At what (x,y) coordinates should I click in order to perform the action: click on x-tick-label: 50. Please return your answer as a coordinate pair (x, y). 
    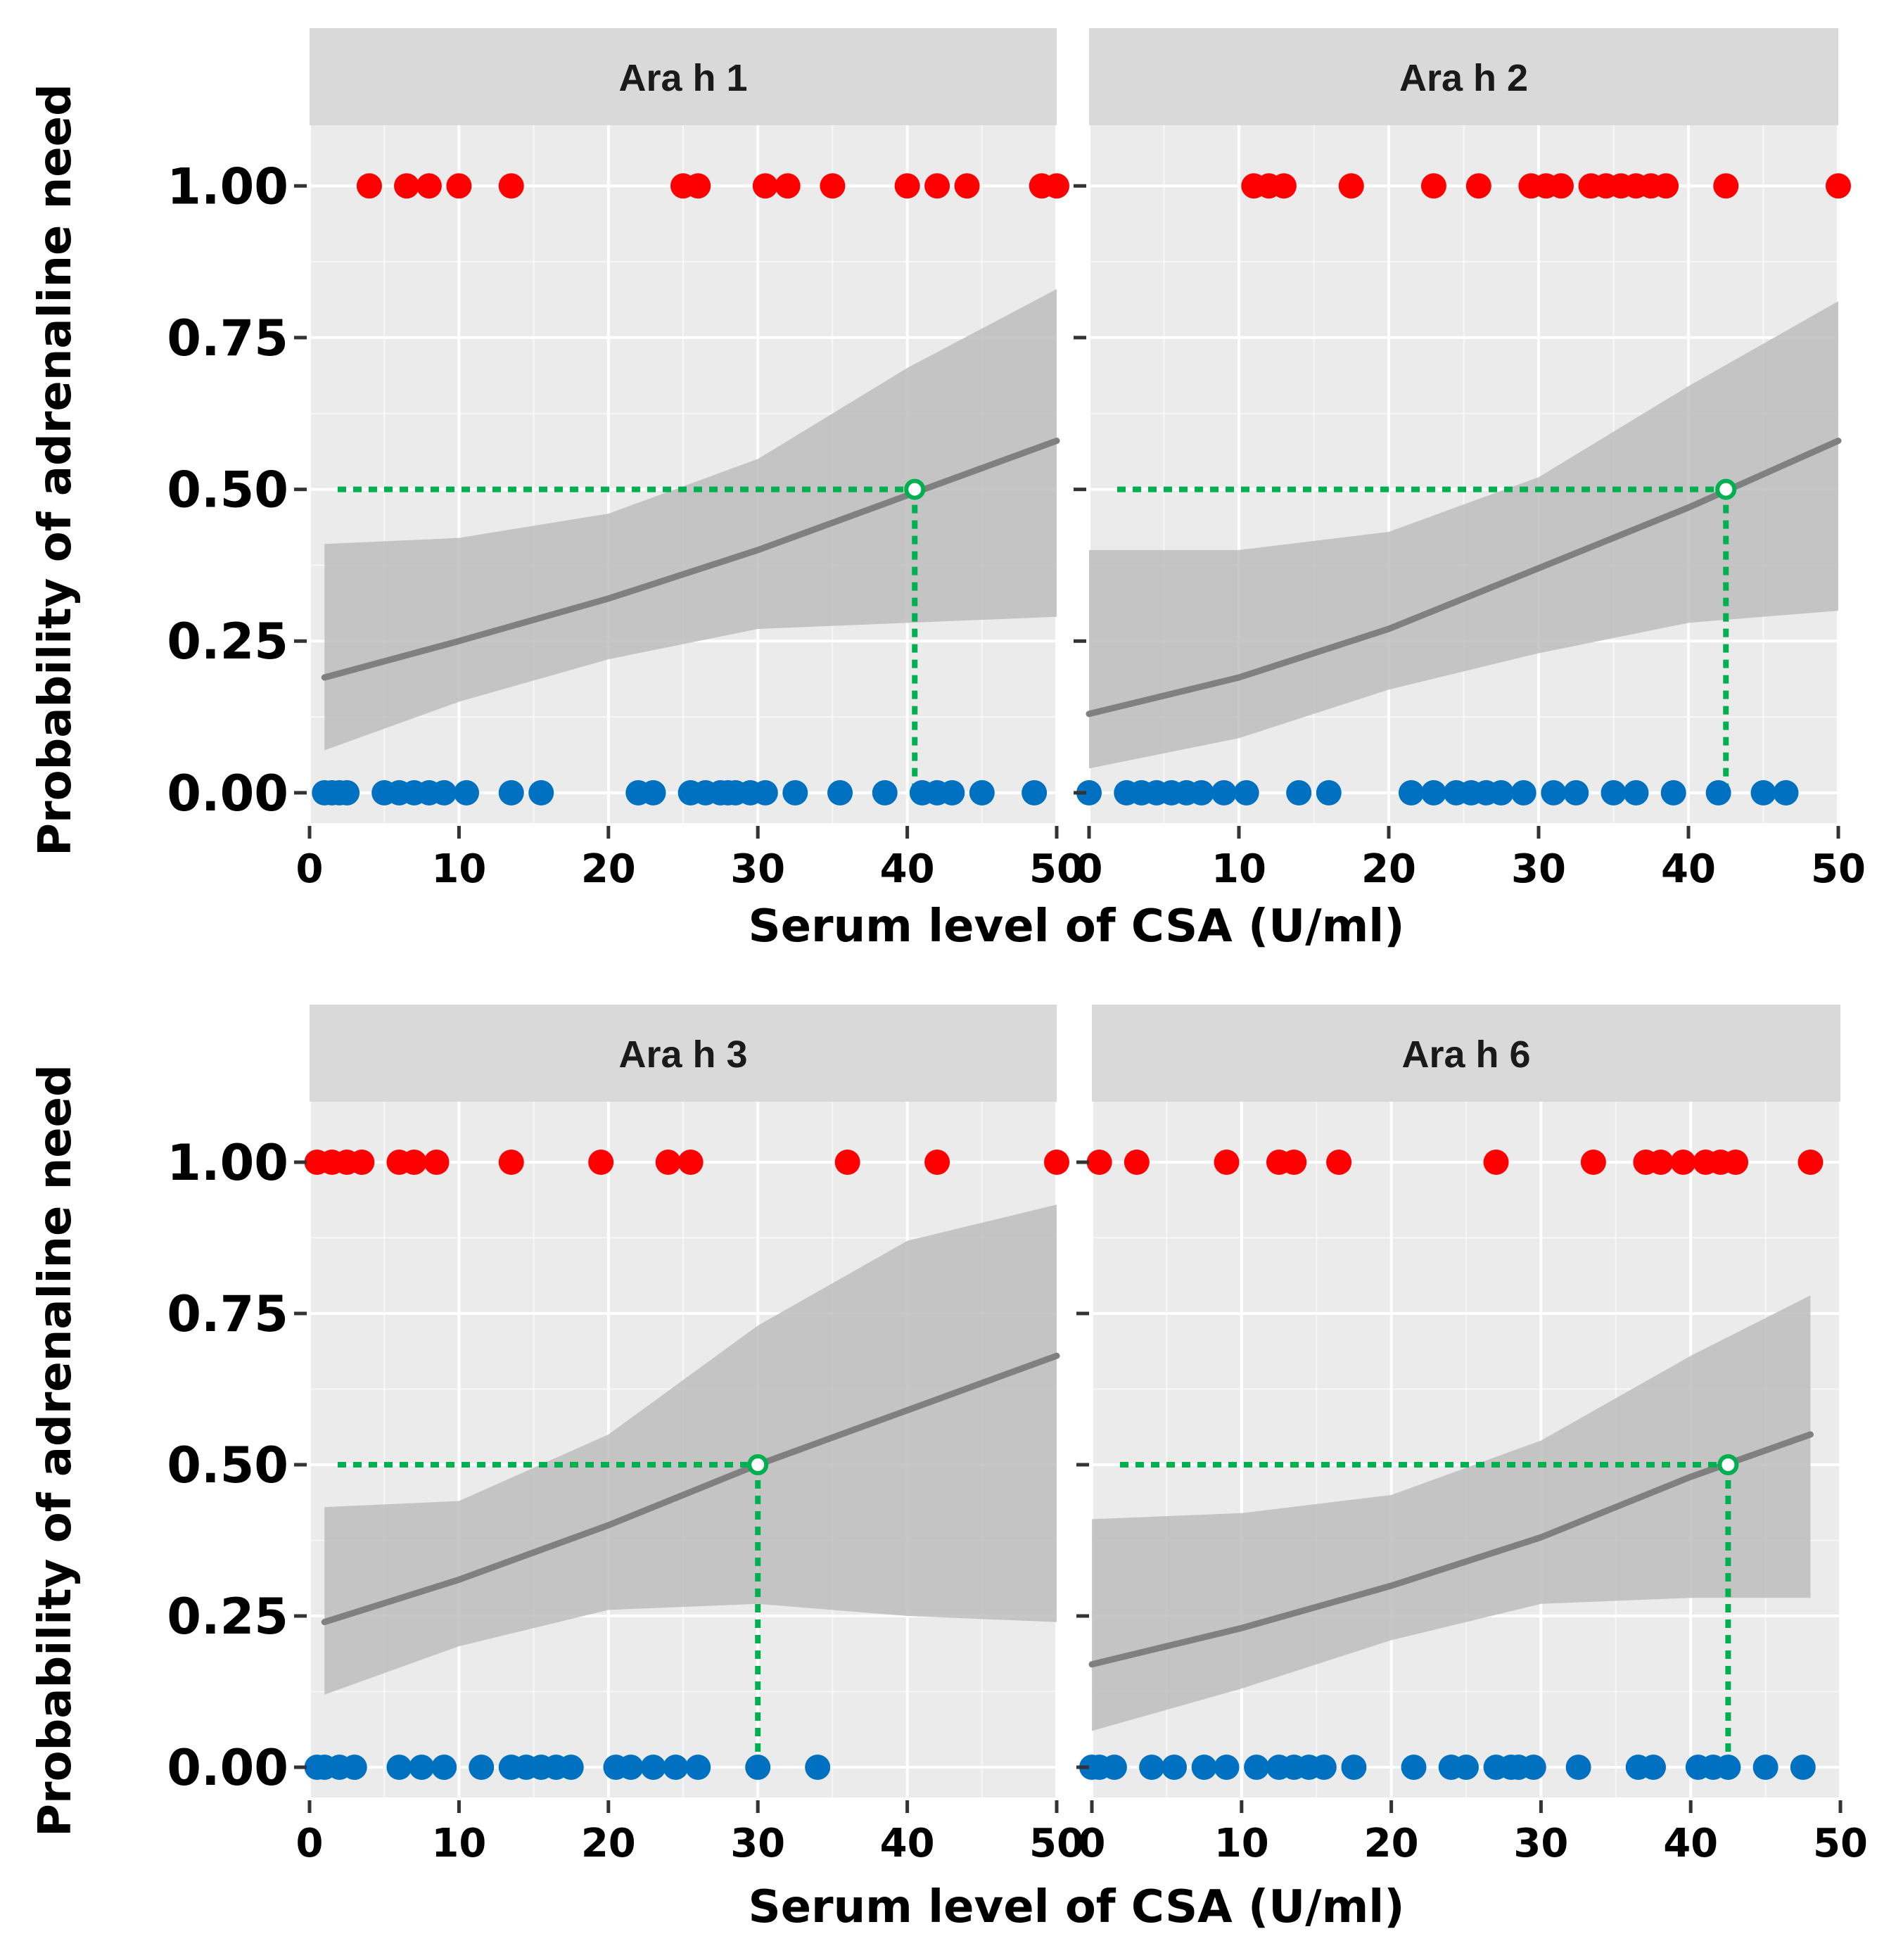
    Looking at the image, I should click on (1838, 869).